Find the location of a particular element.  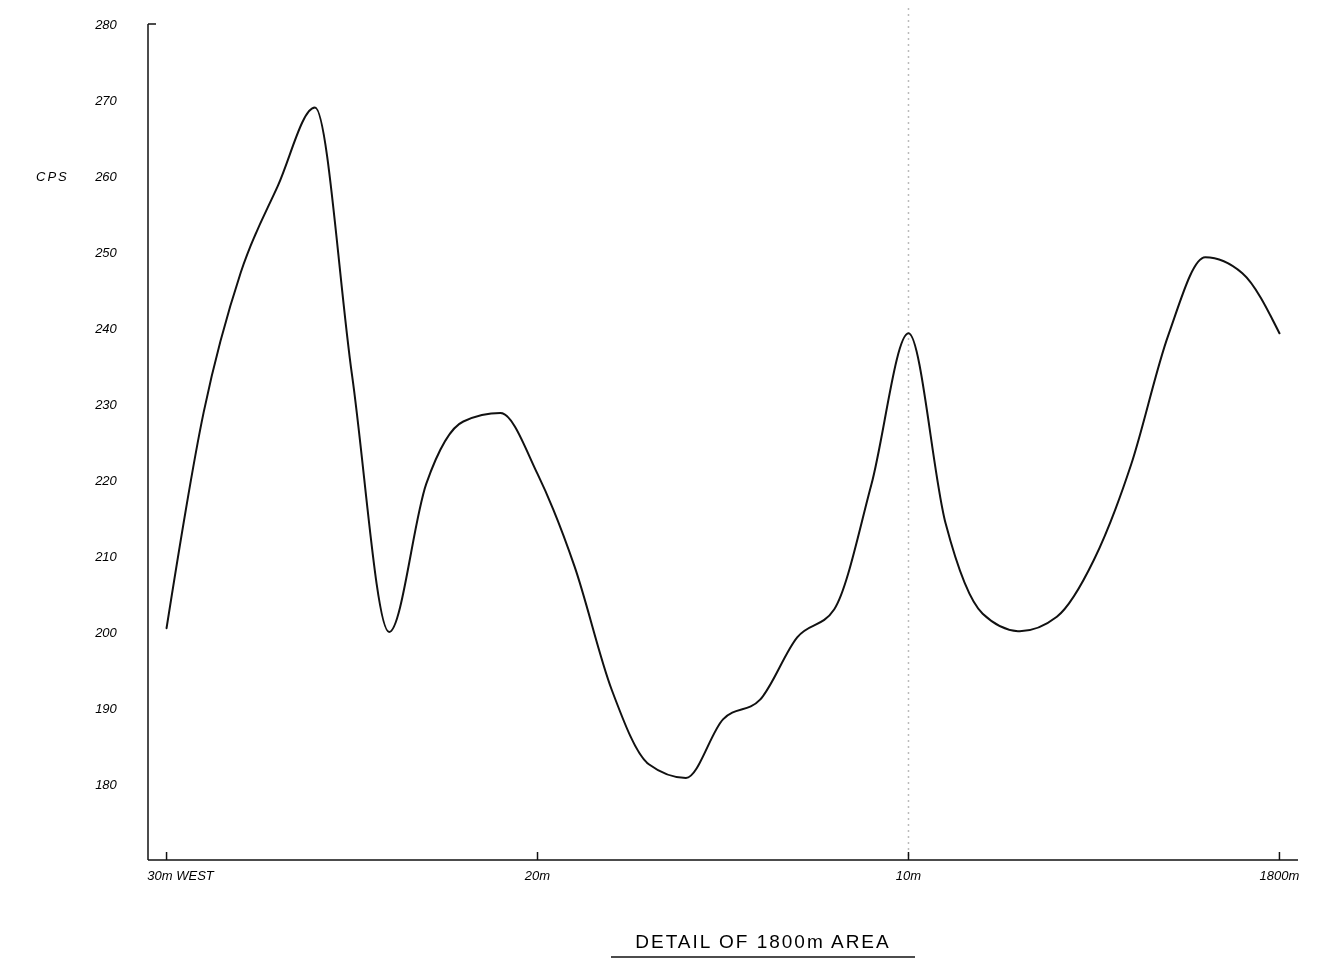

y-tick-label: 250 is located at coordinates (106, 252).